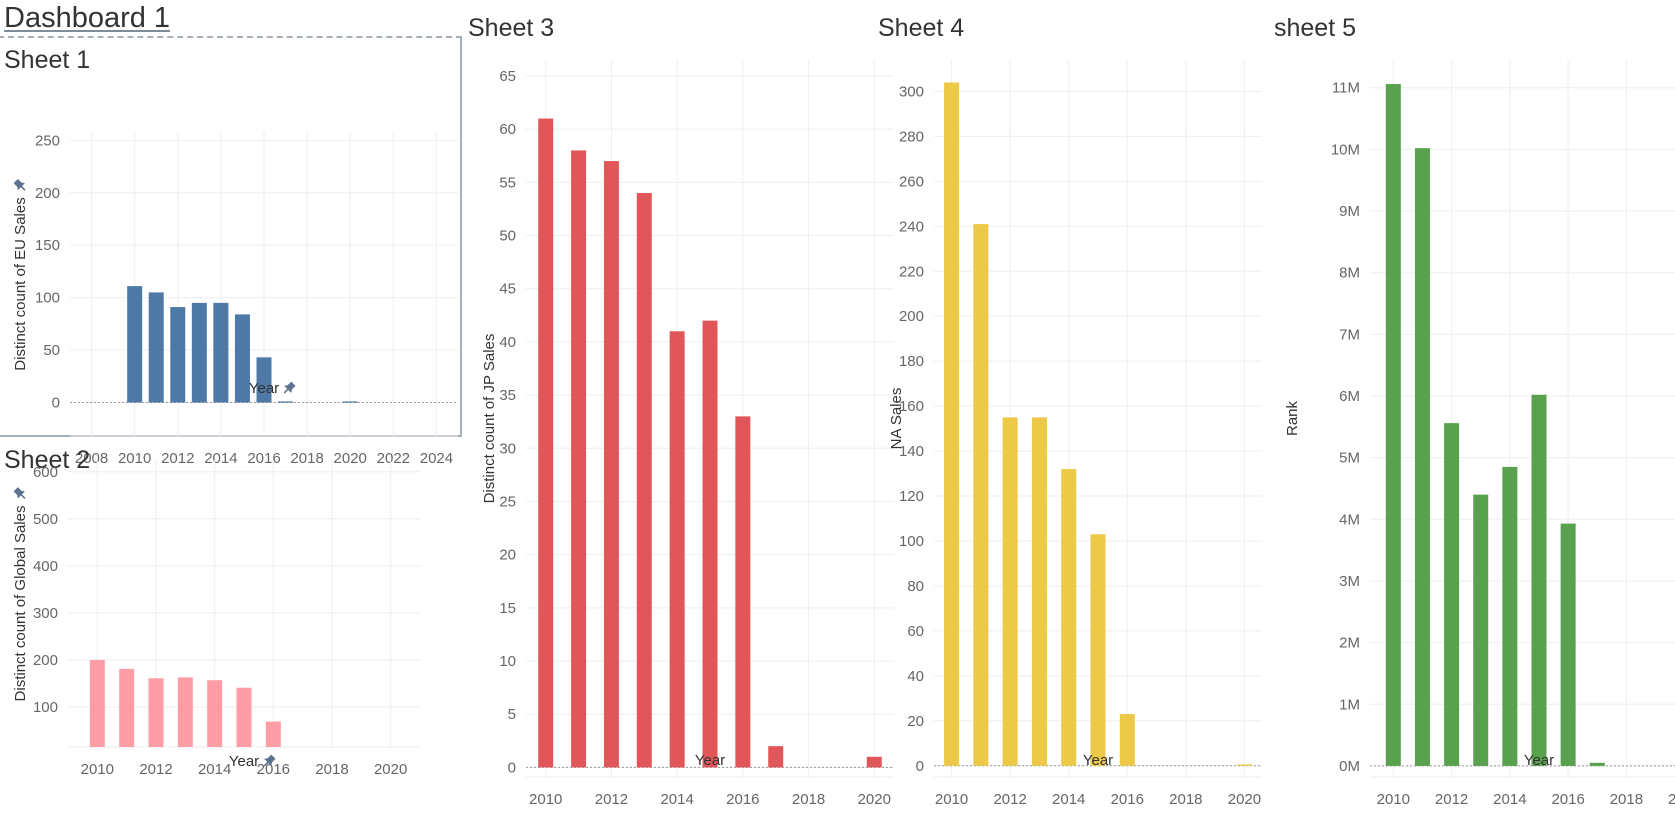  I want to click on sheet-title: sheet 5, so click(1315, 28).